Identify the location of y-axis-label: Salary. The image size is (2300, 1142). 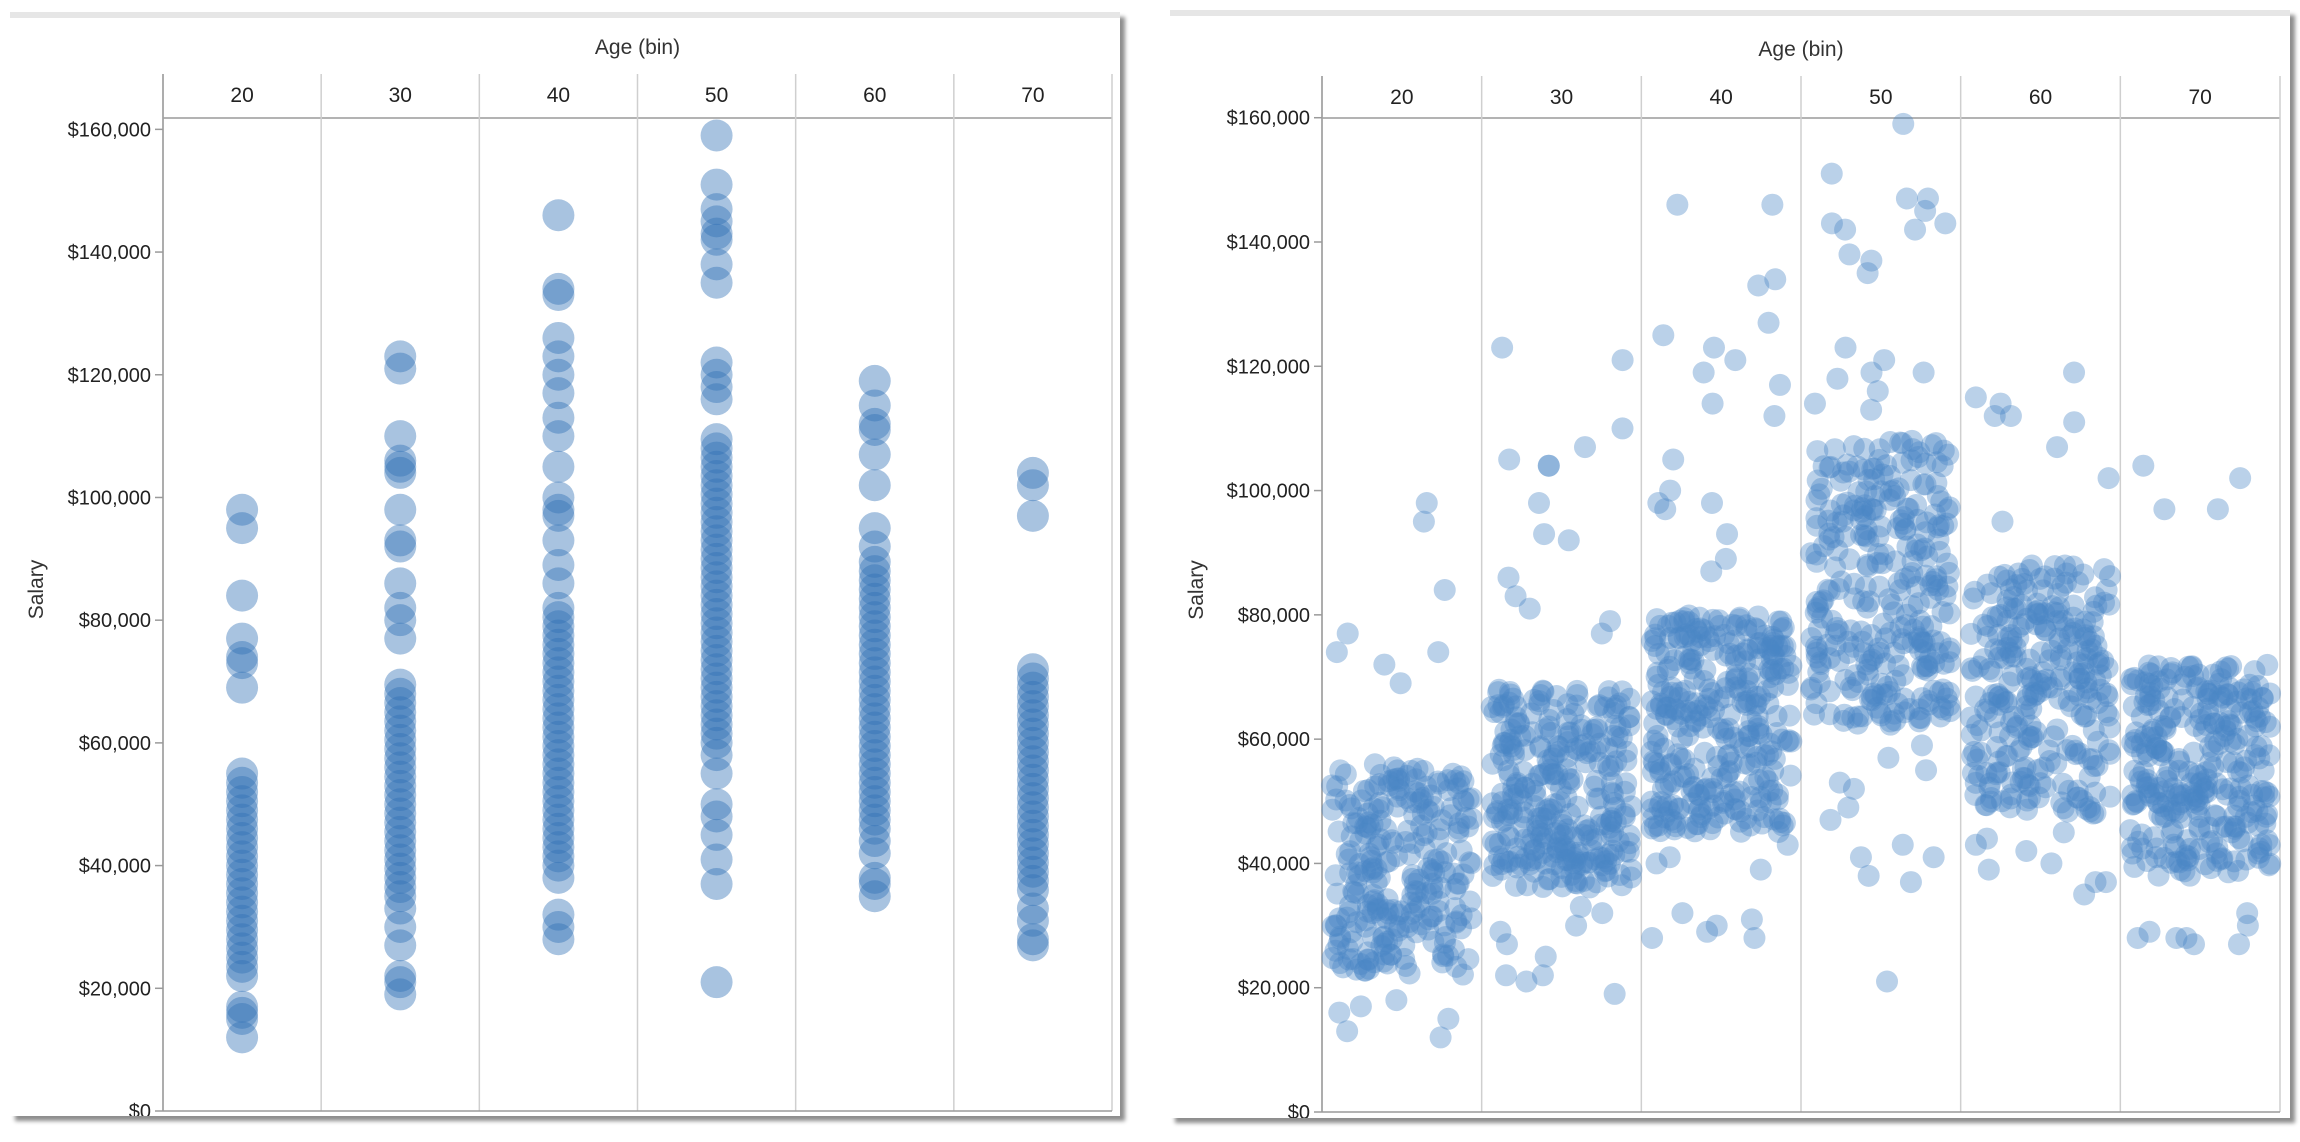
(1196, 590).